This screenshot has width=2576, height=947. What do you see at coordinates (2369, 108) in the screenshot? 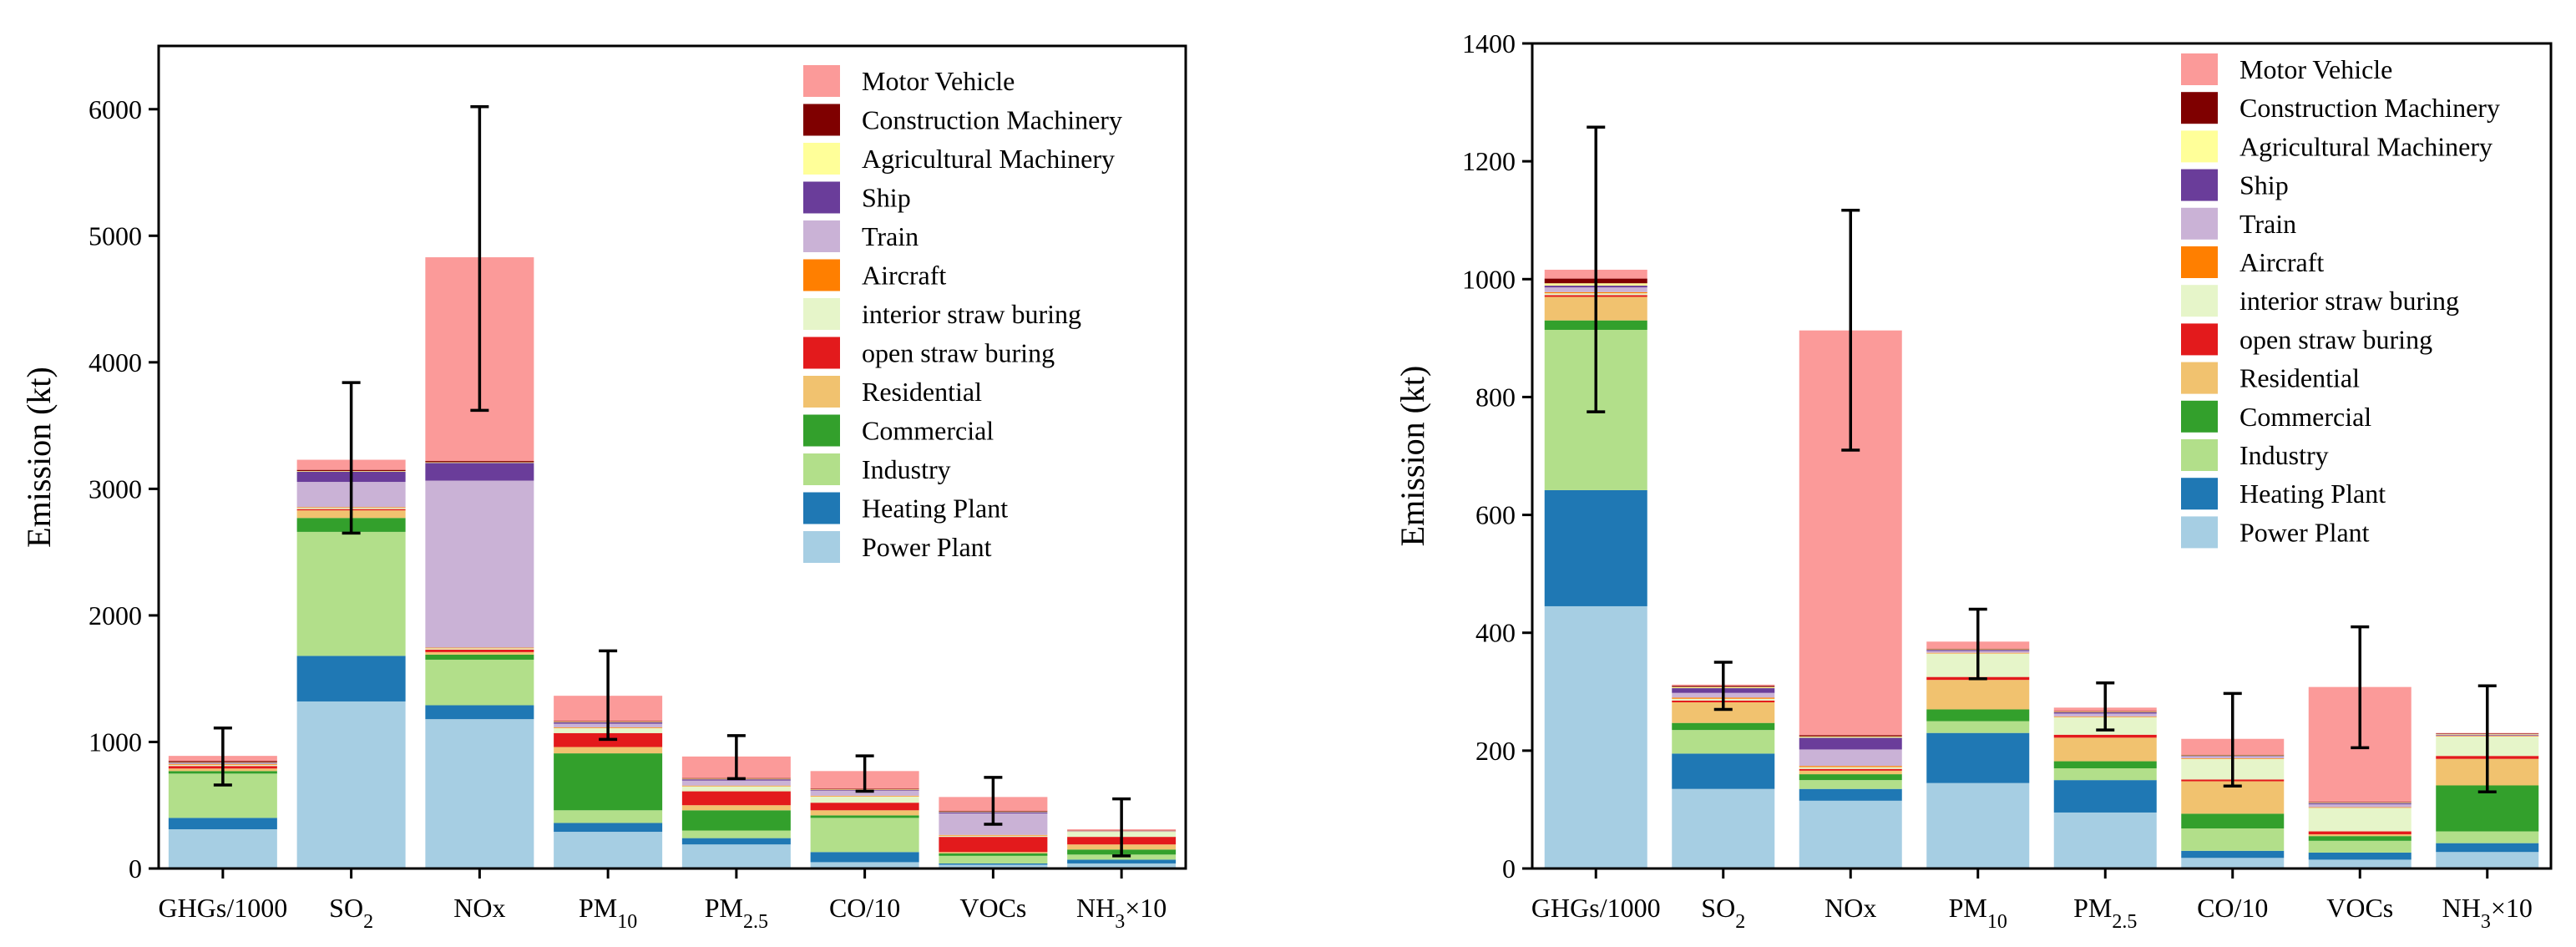
I see `legend-label-2-1: Construction Machinery` at bounding box center [2369, 108].